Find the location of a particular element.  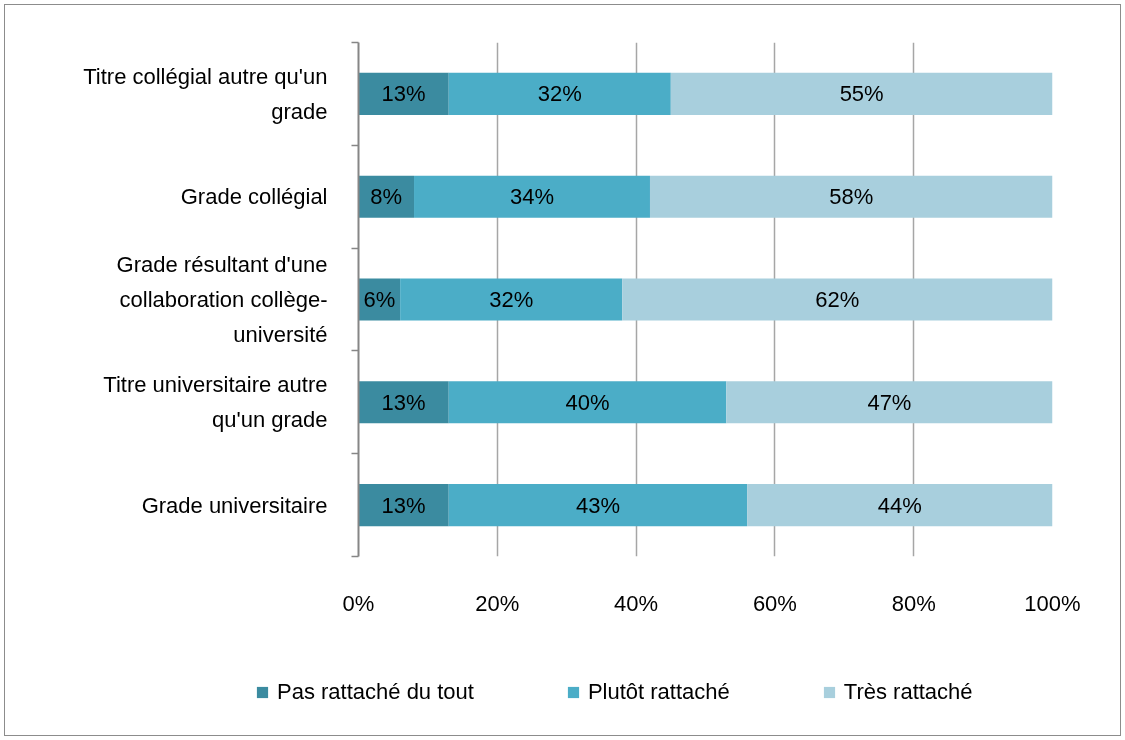

x-tick-label: 0% is located at coordinates (358, 603).